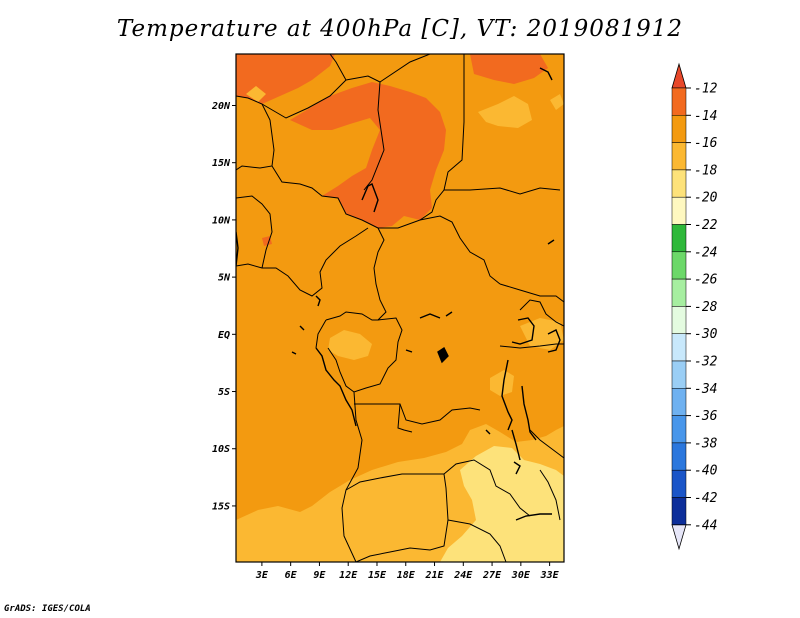  I want to click on colorbar-label: -20, so click(706, 198).